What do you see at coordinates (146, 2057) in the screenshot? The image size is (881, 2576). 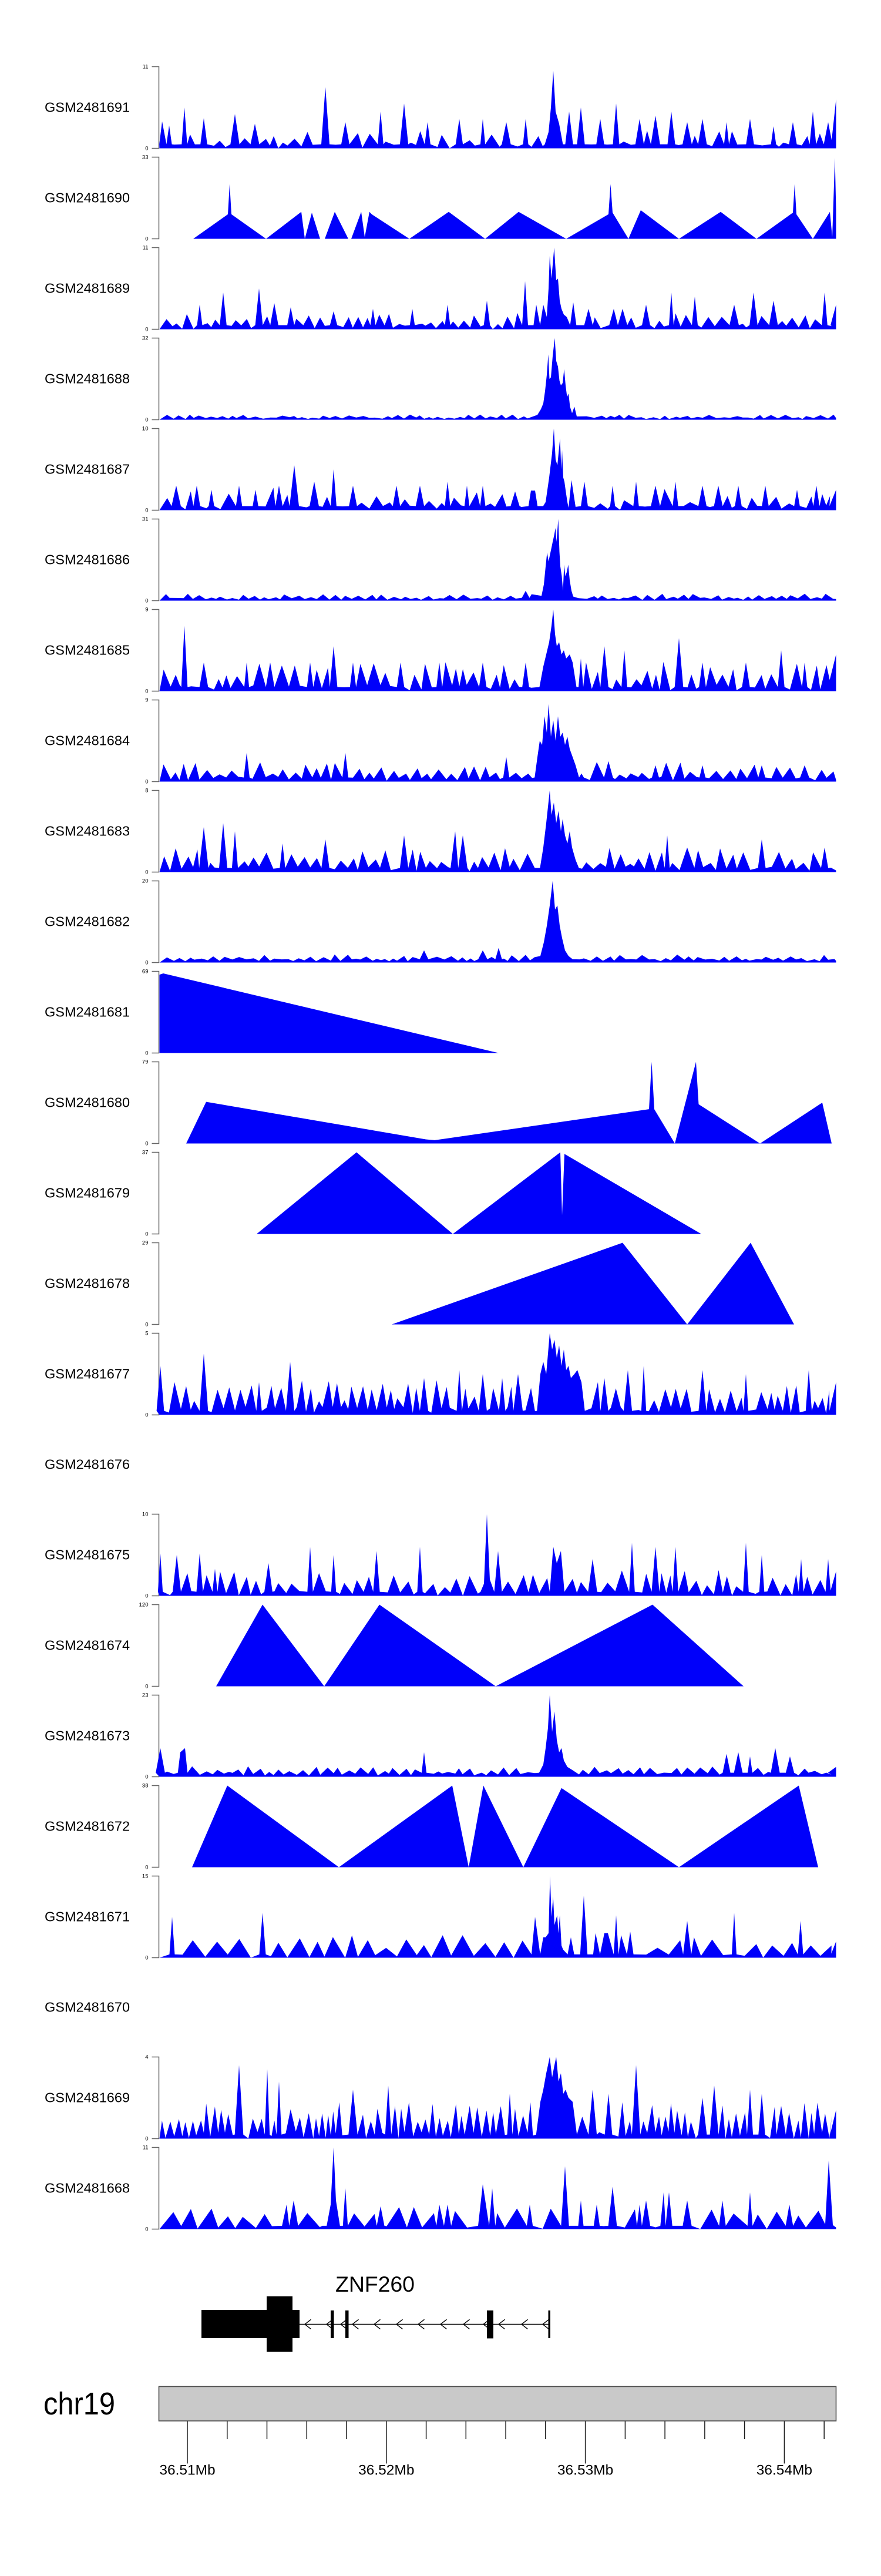 I see `svg-text: 4` at bounding box center [146, 2057].